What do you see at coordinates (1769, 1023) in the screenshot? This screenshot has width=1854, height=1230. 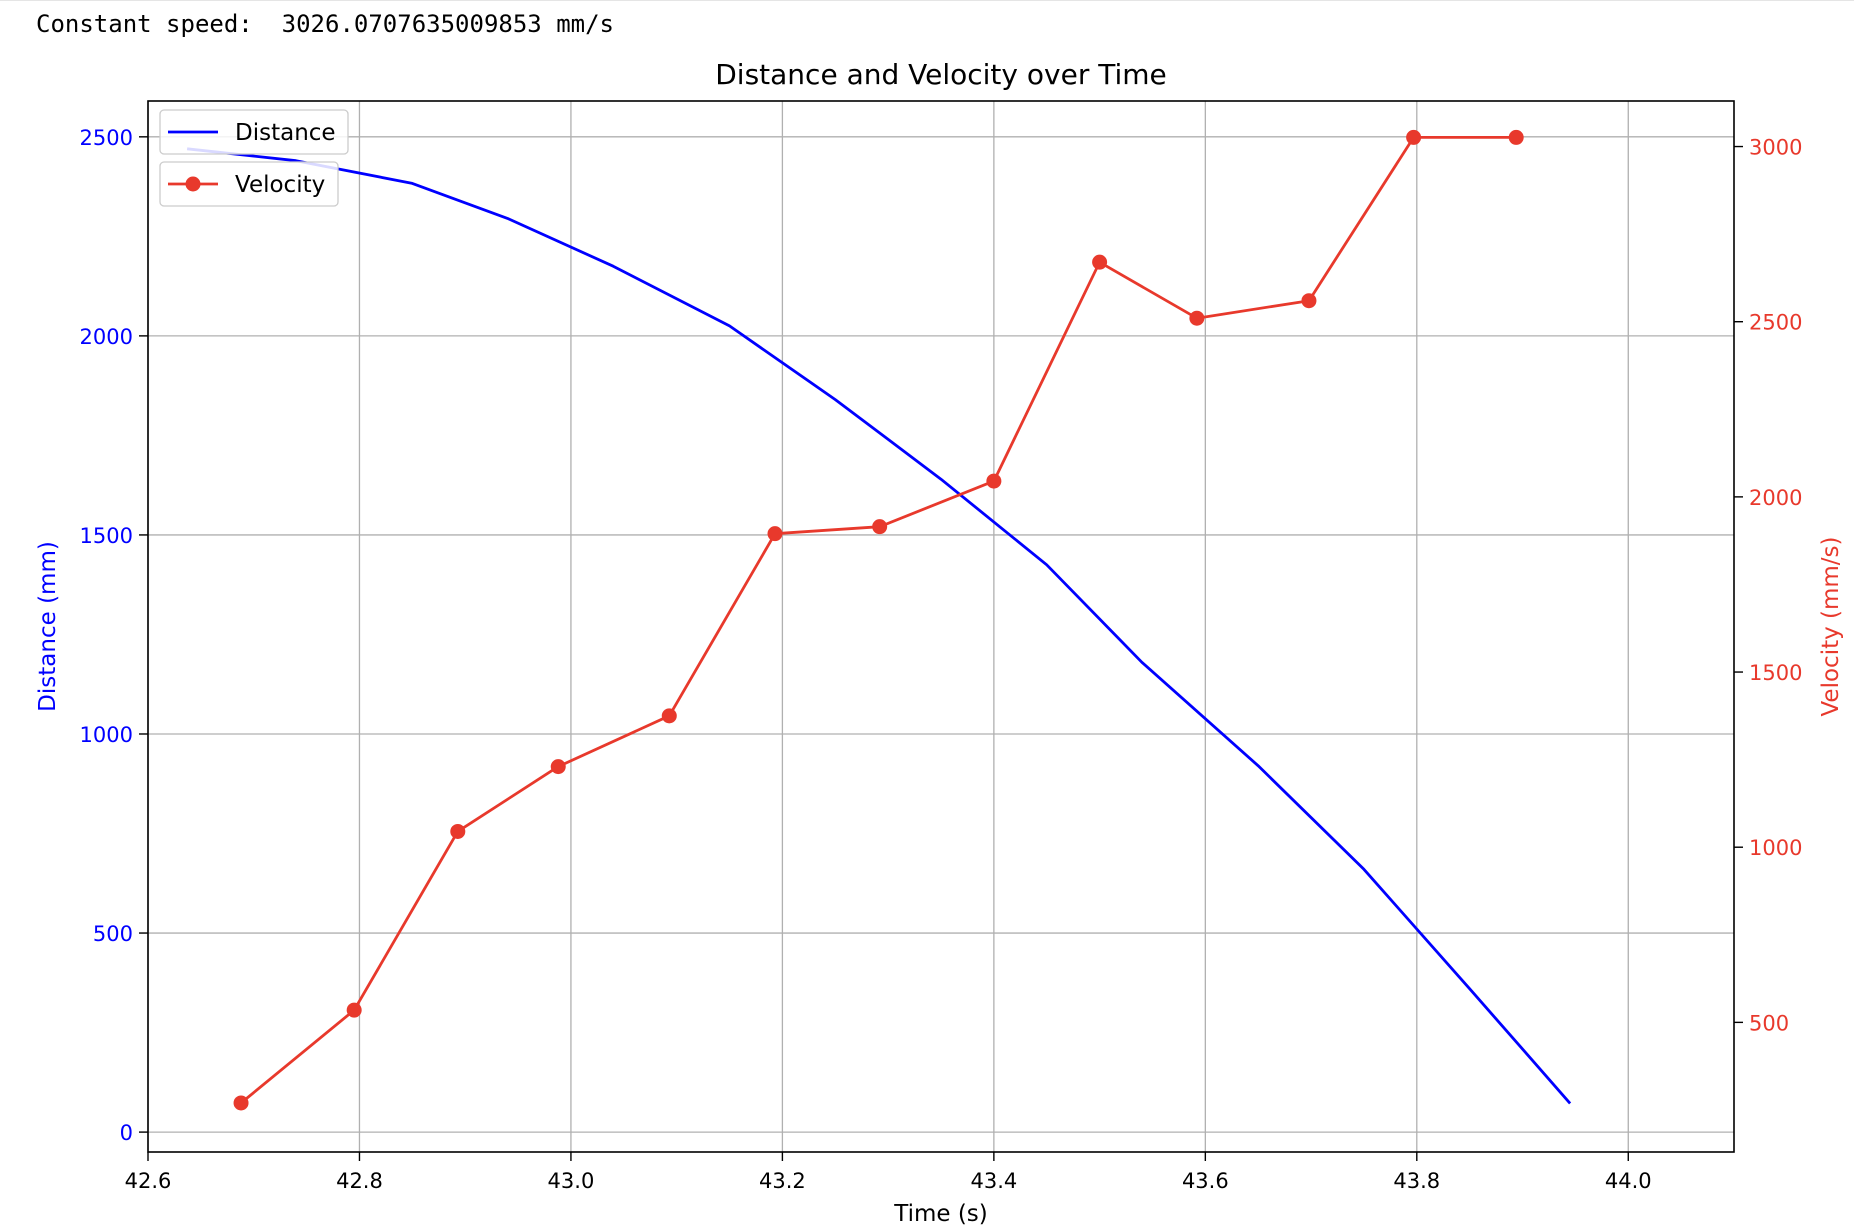 I see `y-right-tick-label: 500` at bounding box center [1769, 1023].